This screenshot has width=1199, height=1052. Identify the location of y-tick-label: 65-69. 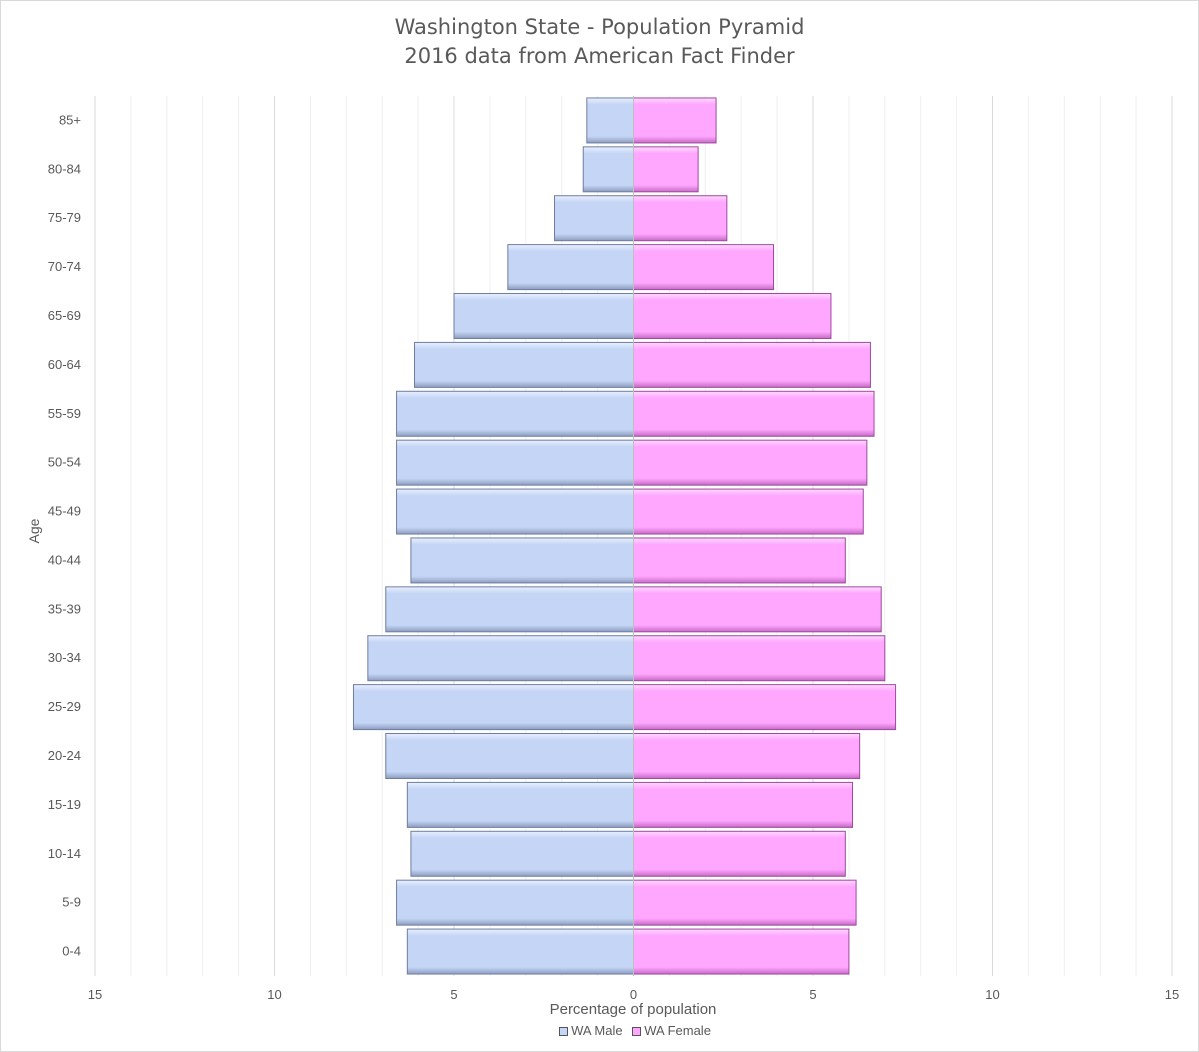
(64, 315).